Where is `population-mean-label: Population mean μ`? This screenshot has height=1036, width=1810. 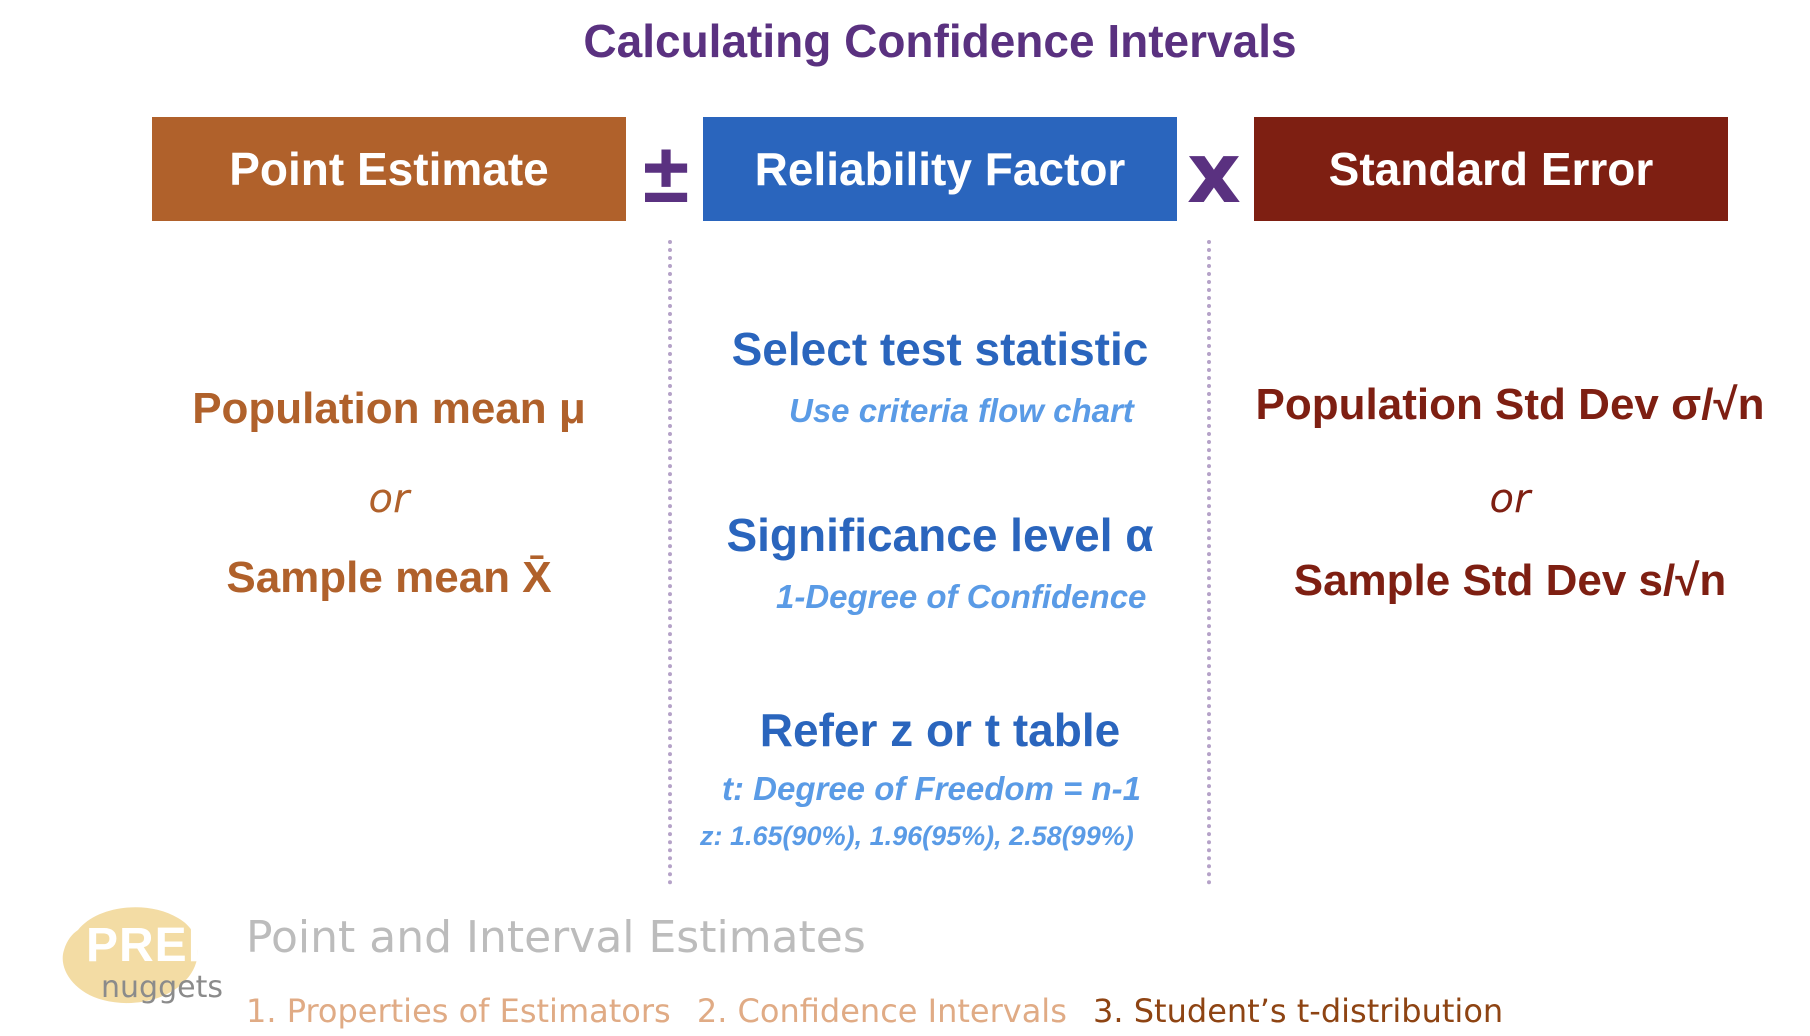 population-mean-label: Population mean μ is located at coordinates (389, 408).